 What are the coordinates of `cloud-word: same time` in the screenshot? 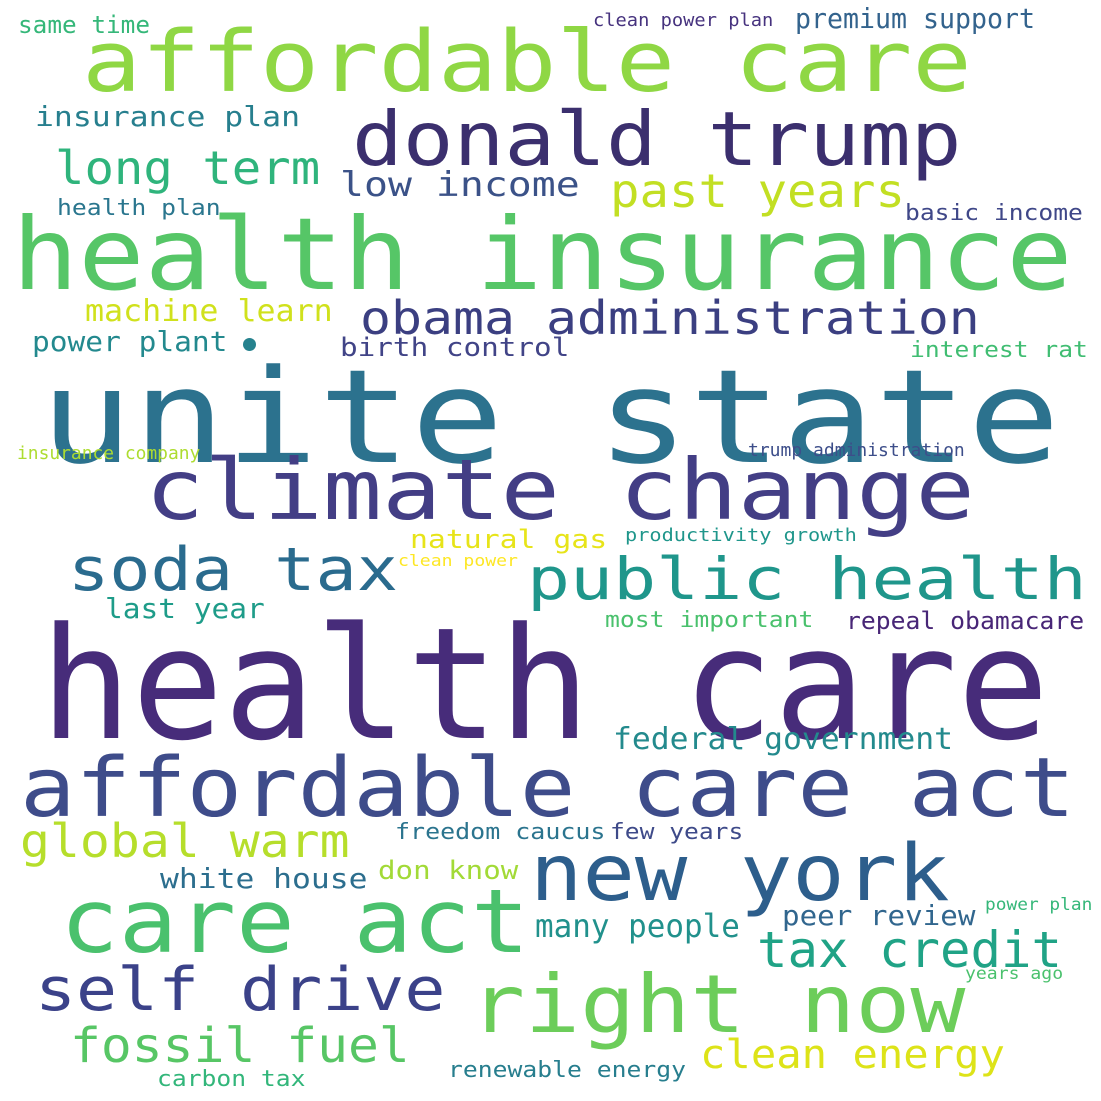 It's located at (84, 25).